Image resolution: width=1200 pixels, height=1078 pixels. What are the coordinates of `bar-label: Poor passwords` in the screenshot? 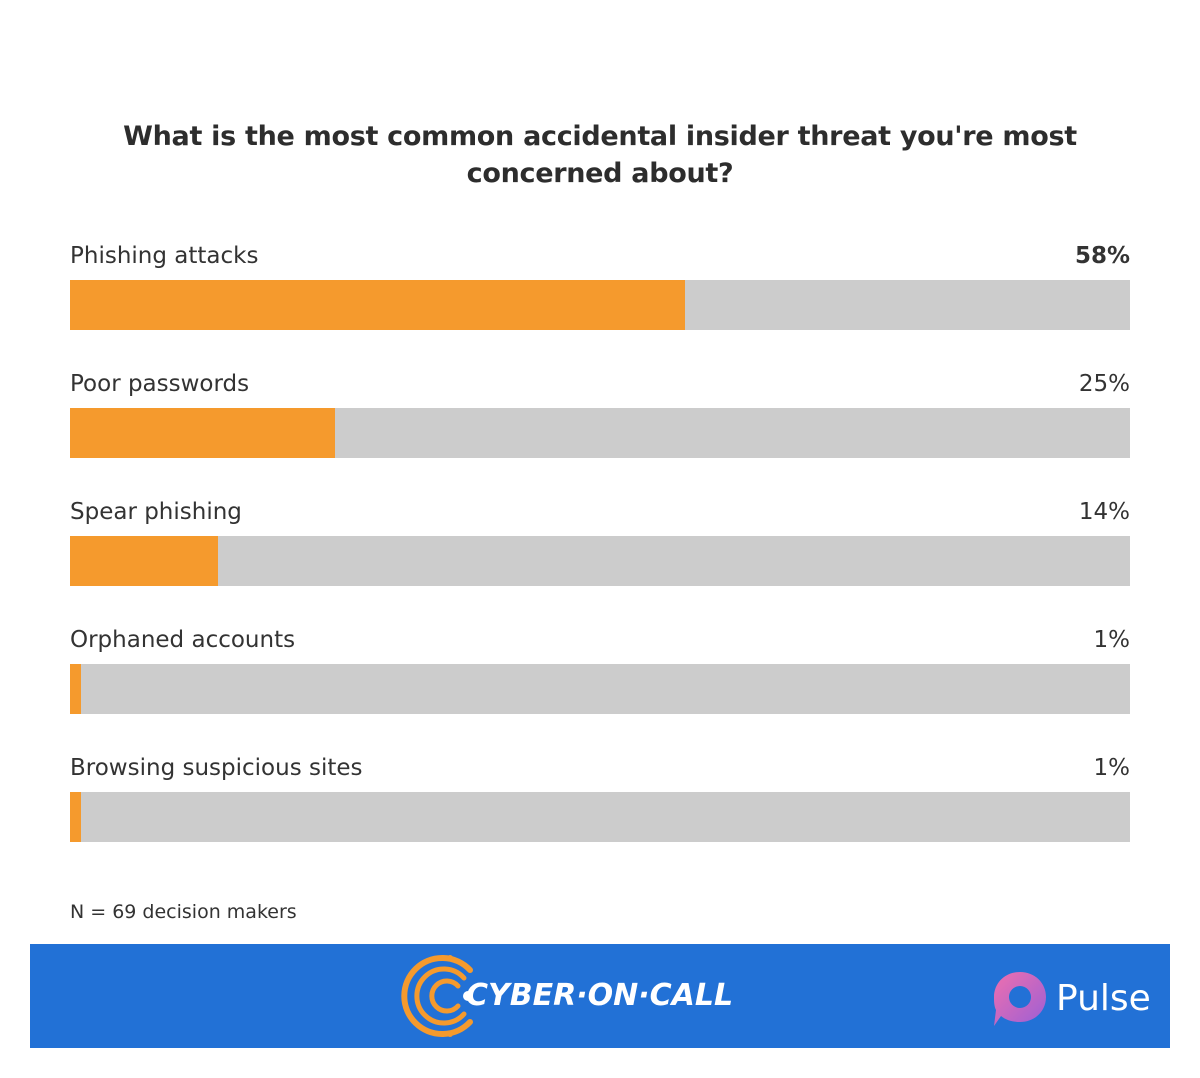 It's located at (160, 384).